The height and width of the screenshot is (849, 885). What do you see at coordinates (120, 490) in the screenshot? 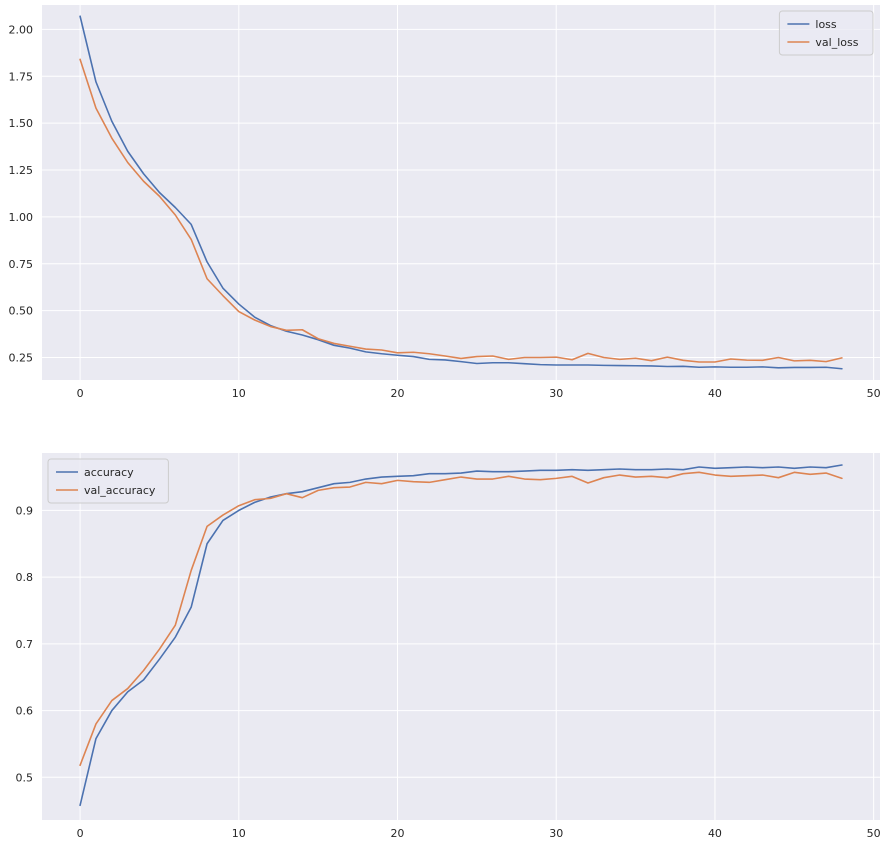
I see `legend-label: val_accuracy` at bounding box center [120, 490].